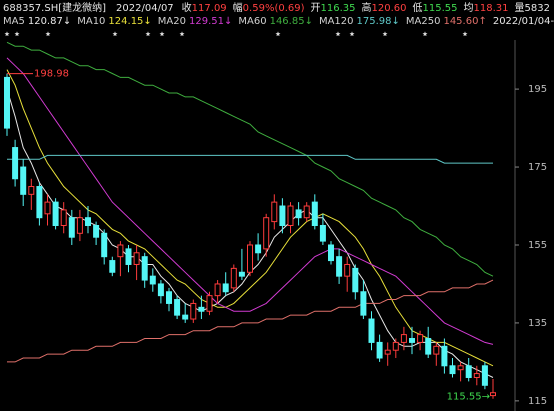 Image resolution: width=554 pixels, height=411 pixels. Describe the element at coordinates (51, 74) in the screenshot. I see `max-label: 198.98` at that location.